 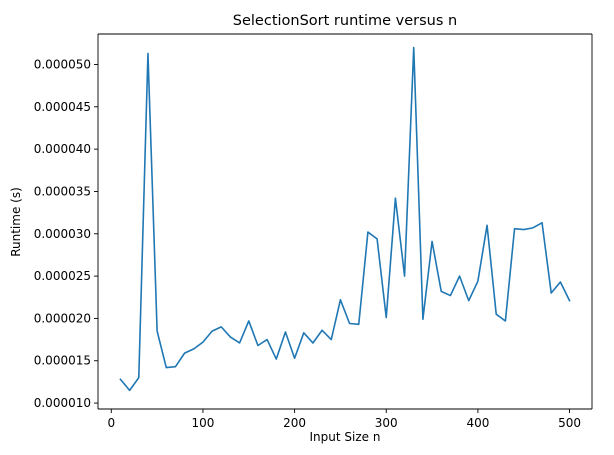 What do you see at coordinates (62, 64) in the screenshot?
I see `y-tick-label: 0.000050` at bounding box center [62, 64].